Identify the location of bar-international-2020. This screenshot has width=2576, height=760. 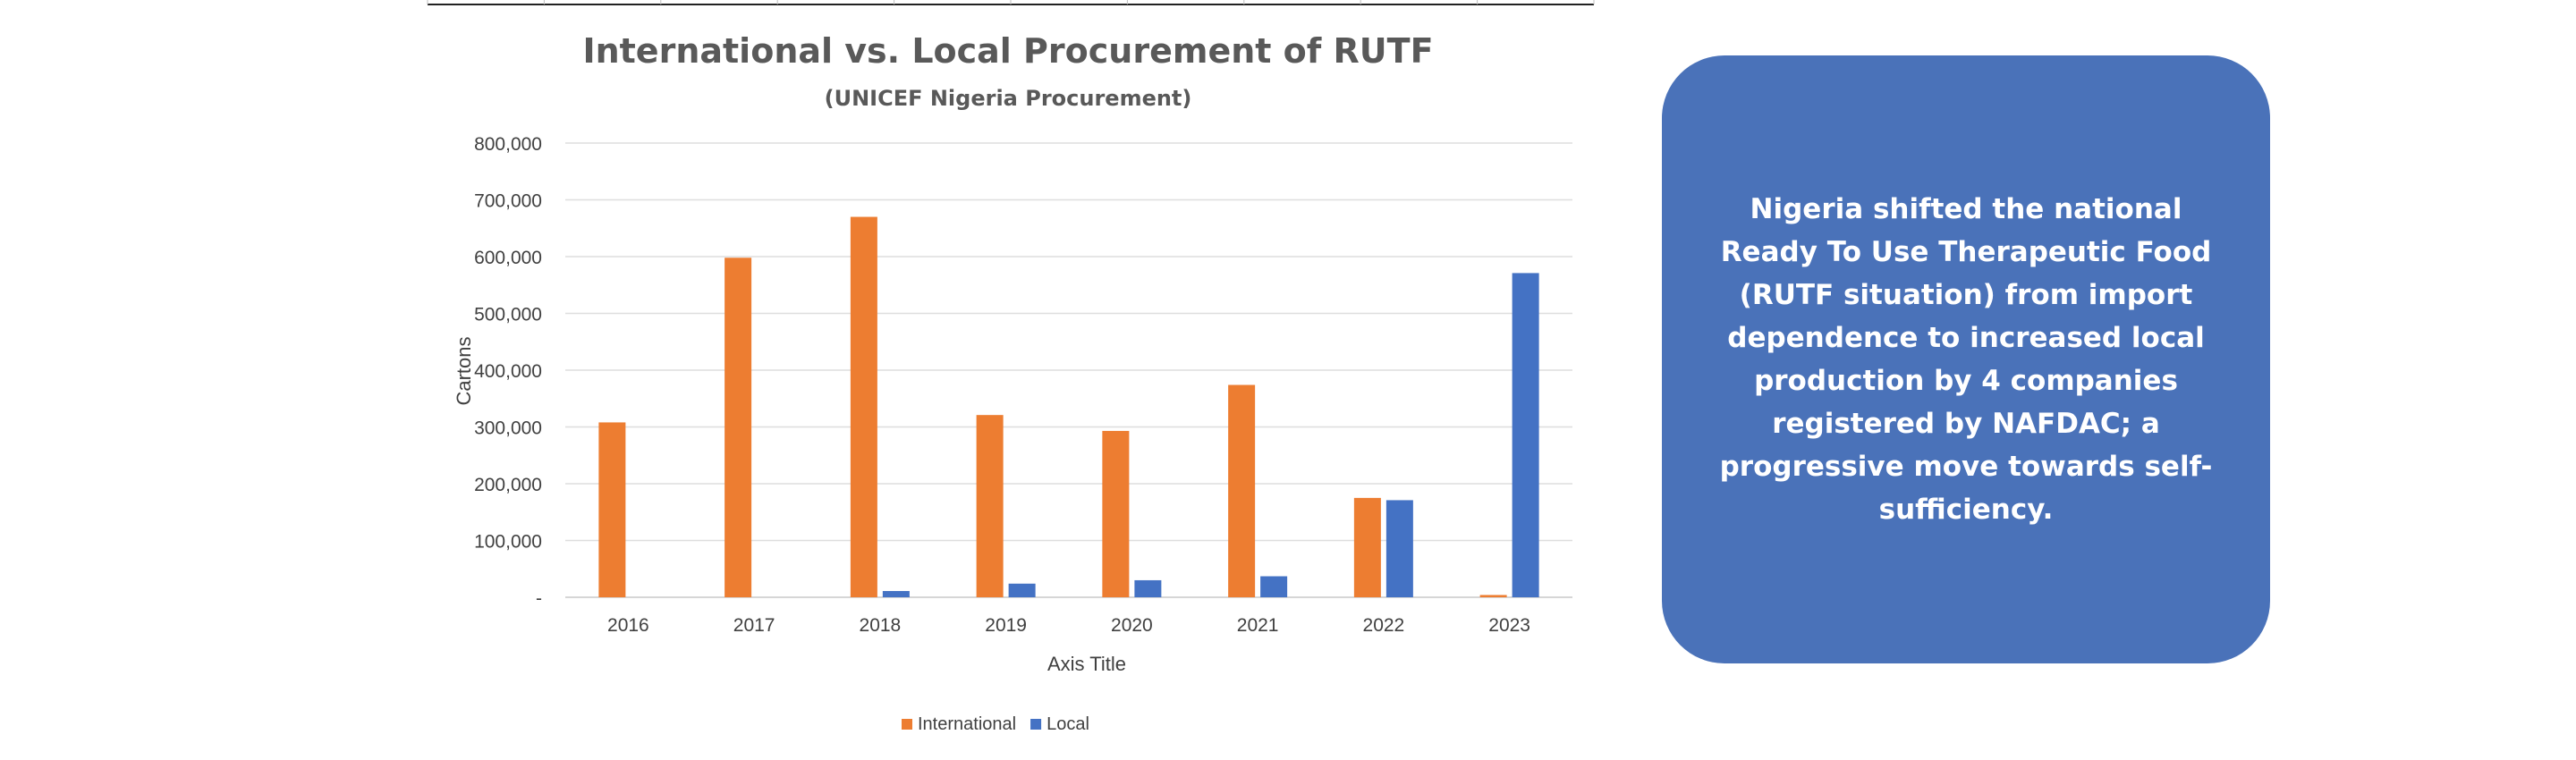
(1116, 514).